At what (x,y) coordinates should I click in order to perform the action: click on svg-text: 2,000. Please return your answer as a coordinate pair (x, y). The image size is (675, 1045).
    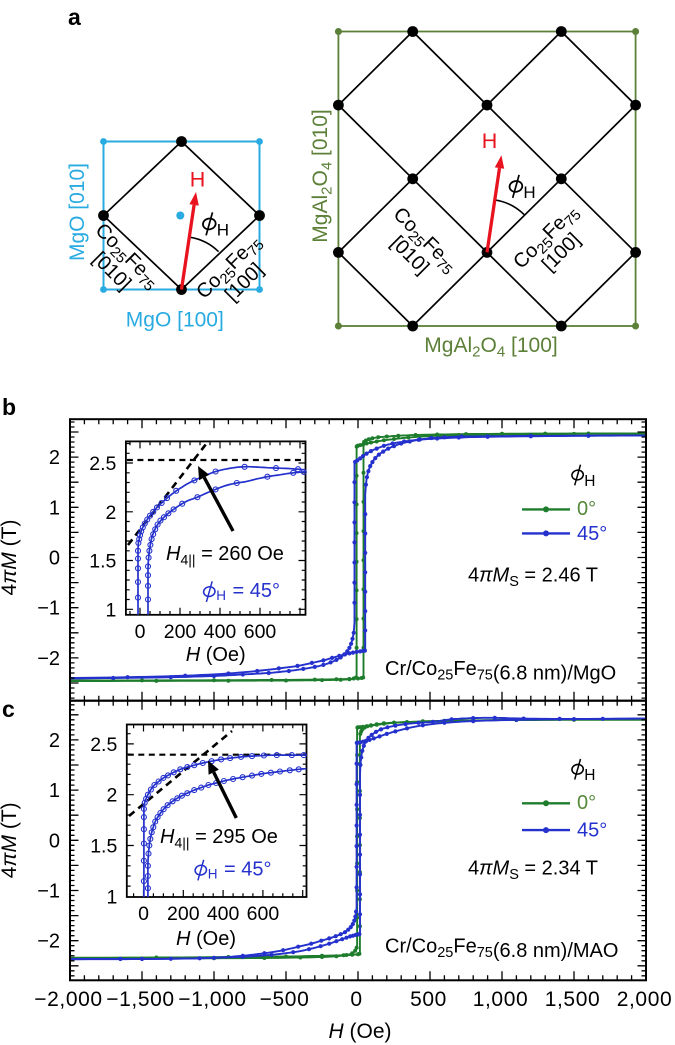
    Looking at the image, I should click on (645, 999).